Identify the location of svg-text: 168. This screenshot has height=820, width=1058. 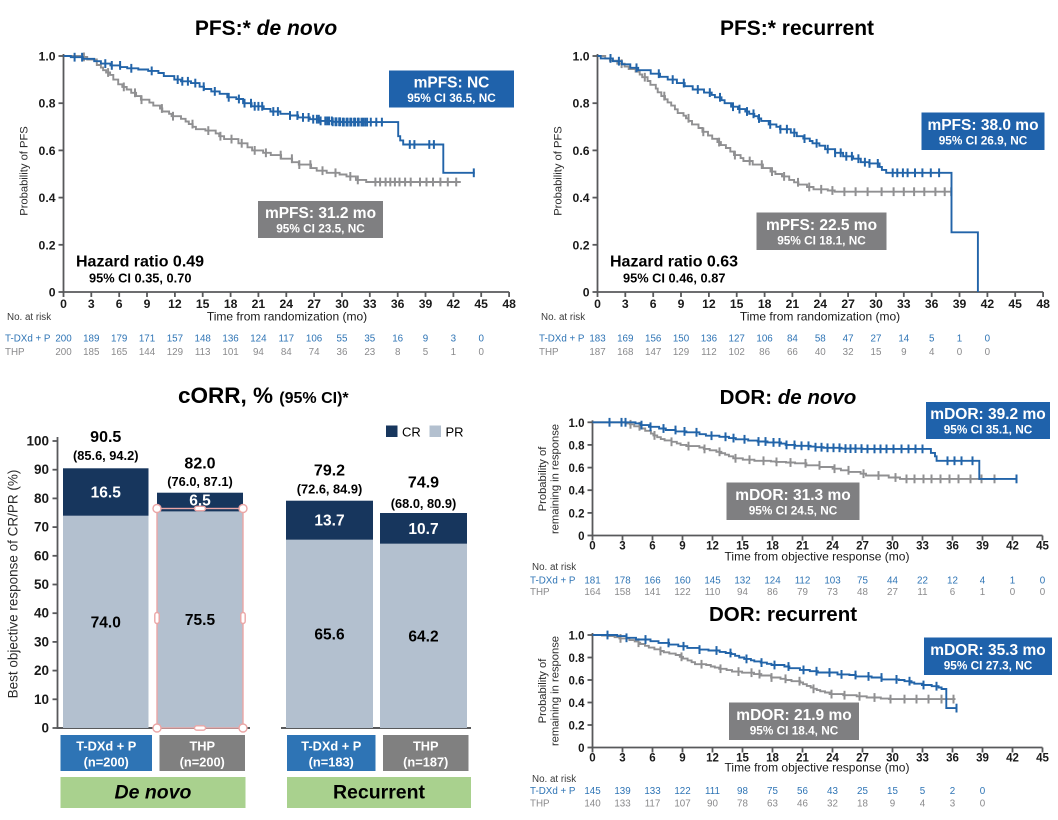
(625, 352).